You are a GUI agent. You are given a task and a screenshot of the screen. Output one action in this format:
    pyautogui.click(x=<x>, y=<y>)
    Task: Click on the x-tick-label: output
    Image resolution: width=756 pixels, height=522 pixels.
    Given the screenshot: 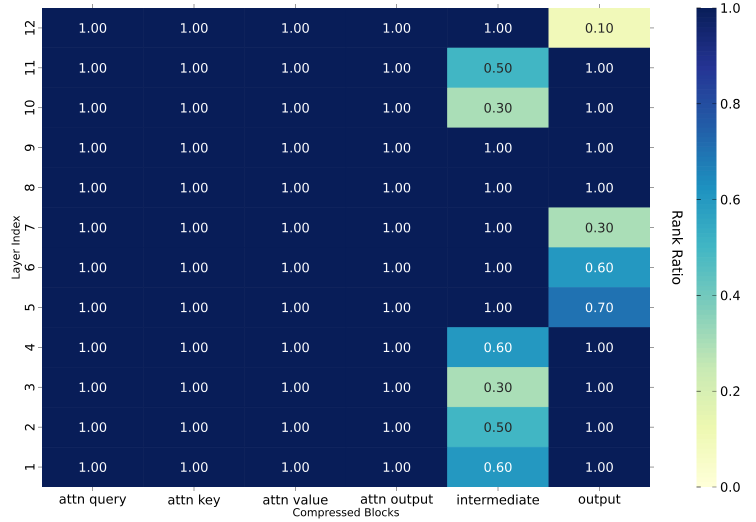 What is the action you would take?
    pyautogui.click(x=599, y=500)
    